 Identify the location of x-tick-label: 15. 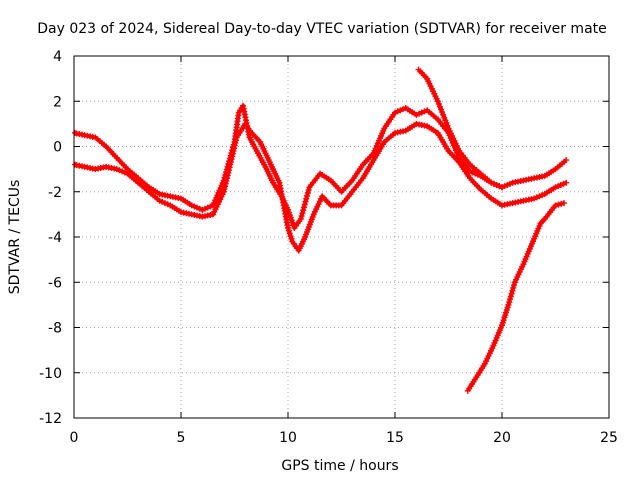
(395, 438).